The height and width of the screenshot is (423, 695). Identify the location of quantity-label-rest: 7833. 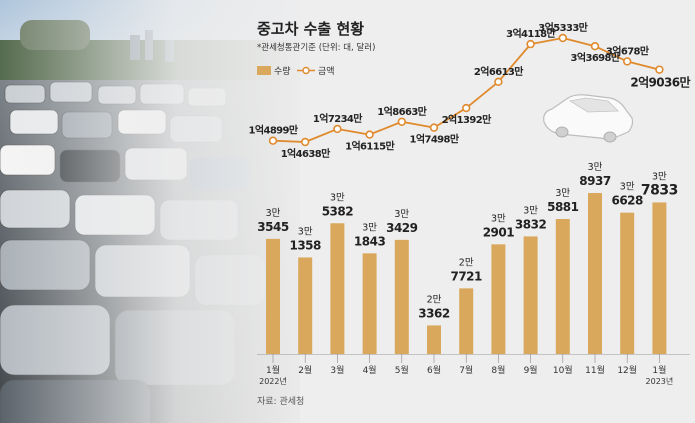
(659, 190).